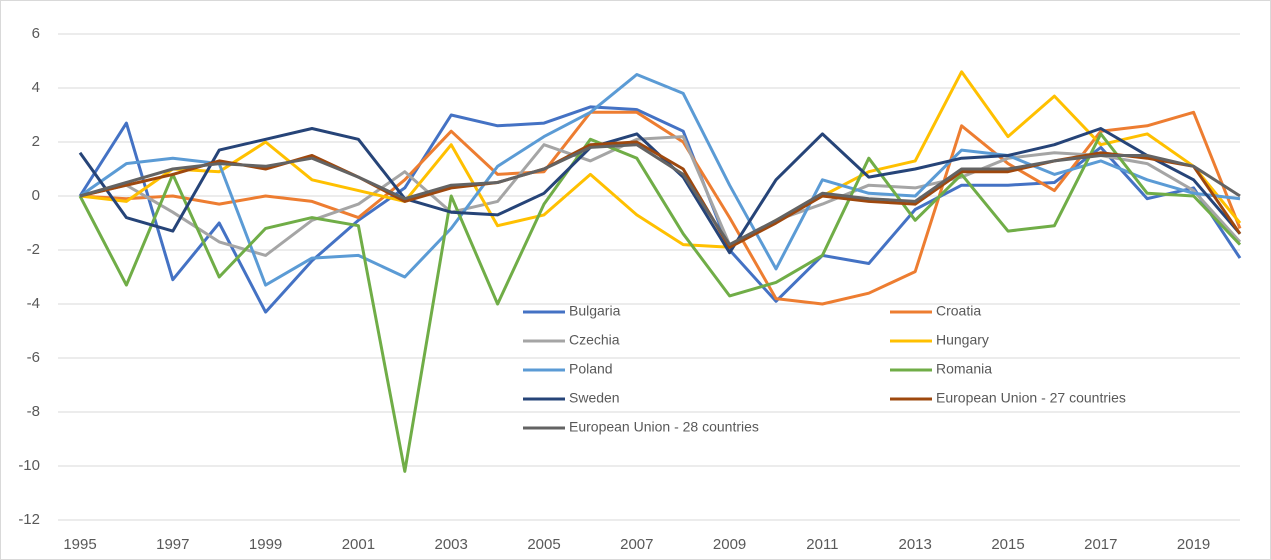  Describe the element at coordinates (29, 519) in the screenshot. I see `y-tick-label: -12` at that location.